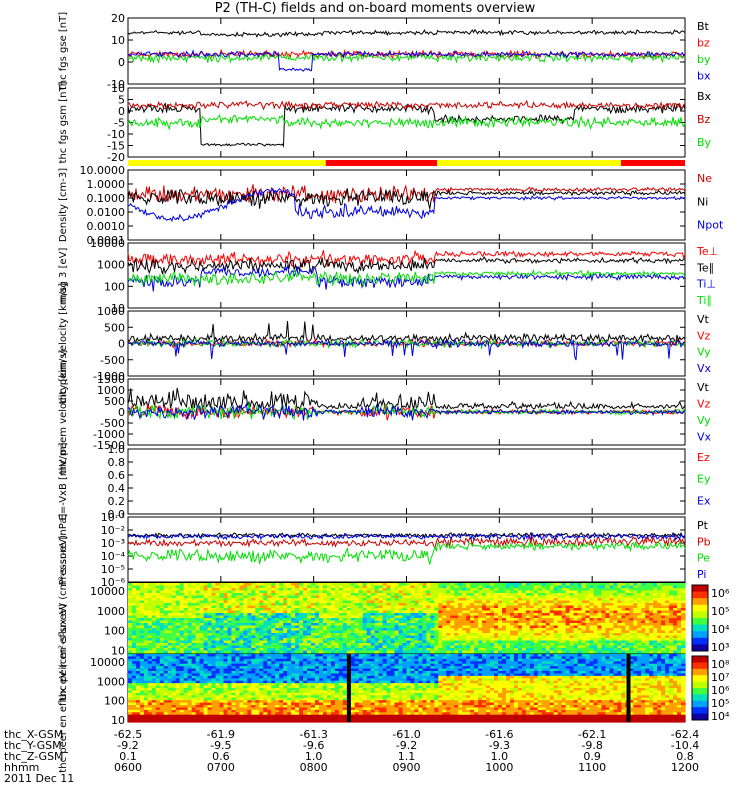 This screenshot has width=750, height=800. Describe the element at coordinates (406, 51) in the screenshot. I see `panel-frame-fgs-gse` at that location.